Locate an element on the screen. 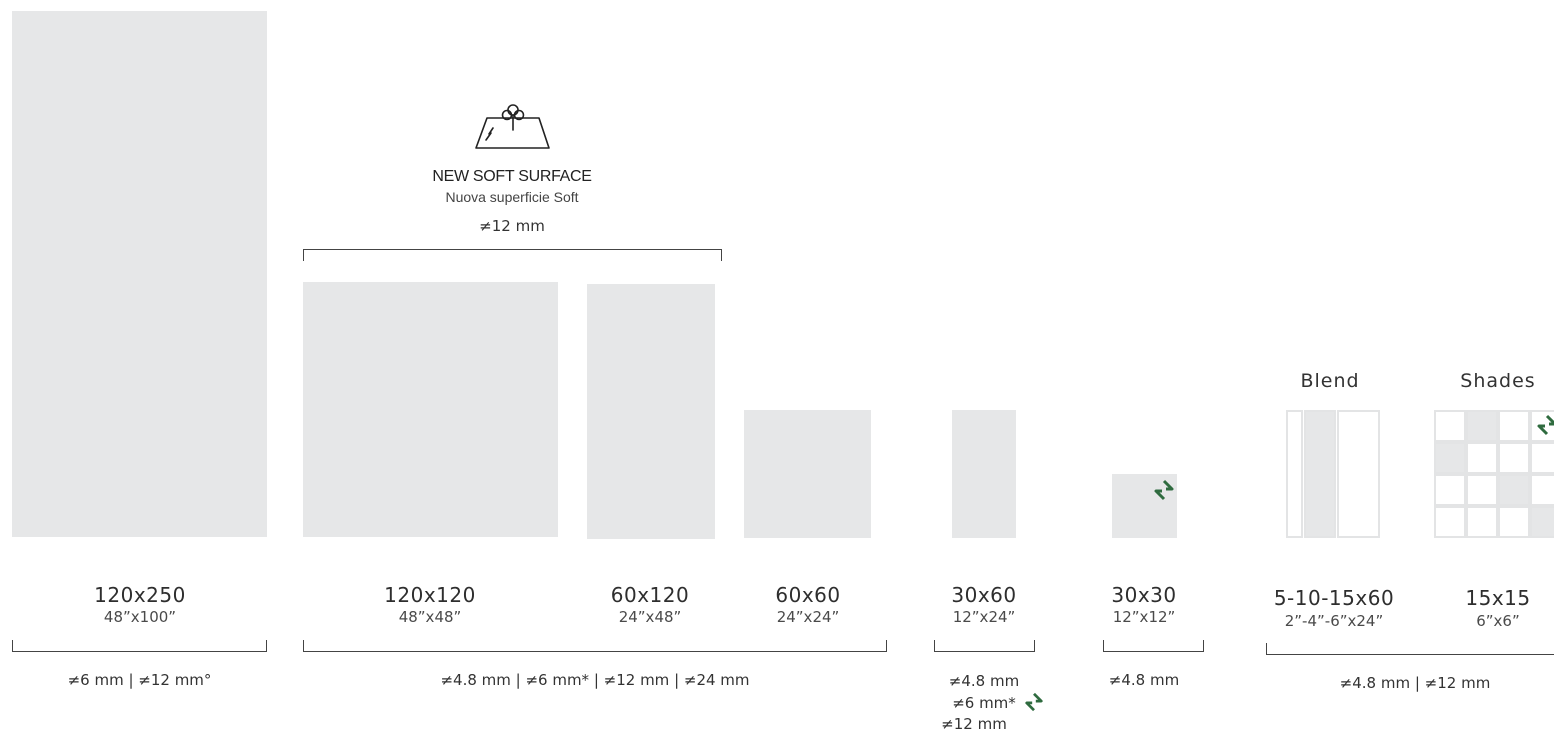 The width and height of the screenshot is (1554, 736). soft-surface-bracket is located at coordinates (512, 255).